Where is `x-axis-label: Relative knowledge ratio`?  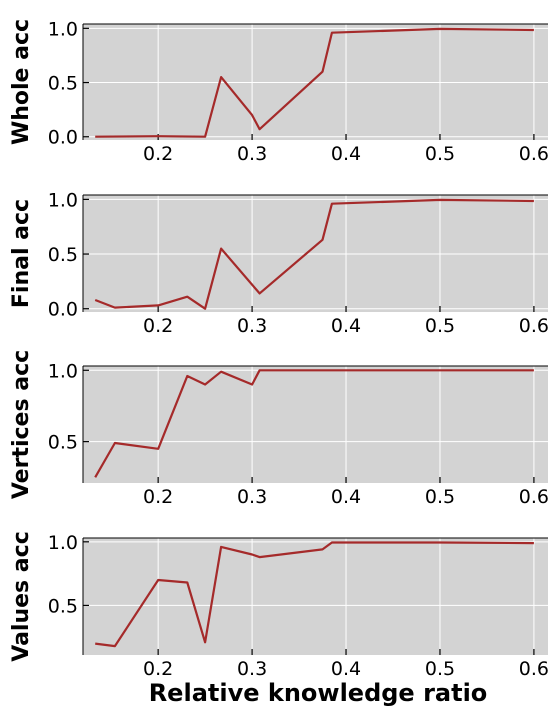
x-axis-label: Relative knowledge ratio is located at coordinates (318, 693).